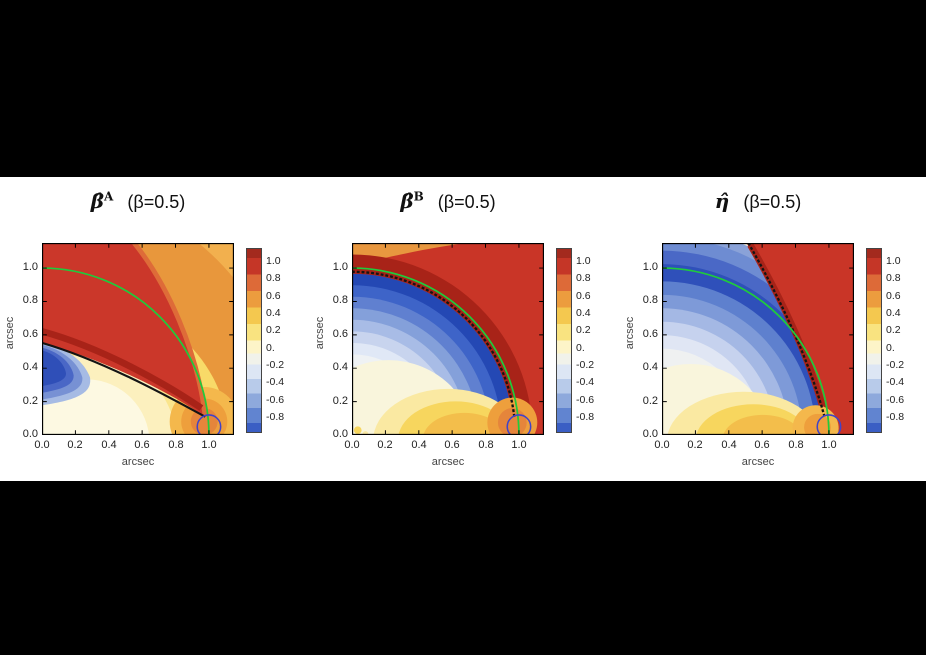 The image size is (926, 655). Describe the element at coordinates (109, 196) in the screenshot. I see `title-superscript: A` at that location.